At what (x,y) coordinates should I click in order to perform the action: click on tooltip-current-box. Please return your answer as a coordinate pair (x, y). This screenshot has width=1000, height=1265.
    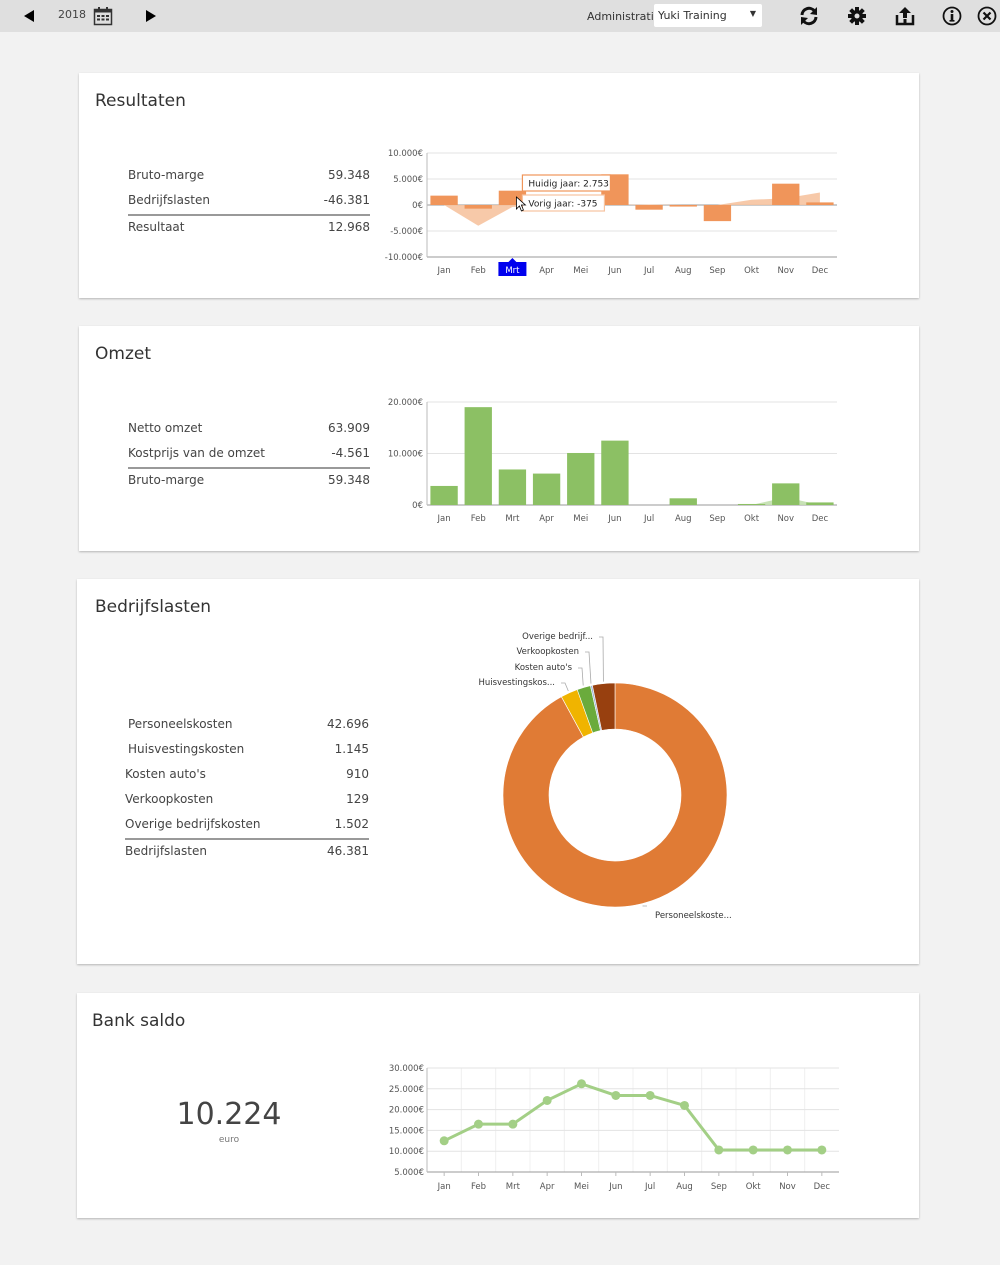
    Looking at the image, I should click on (566, 183).